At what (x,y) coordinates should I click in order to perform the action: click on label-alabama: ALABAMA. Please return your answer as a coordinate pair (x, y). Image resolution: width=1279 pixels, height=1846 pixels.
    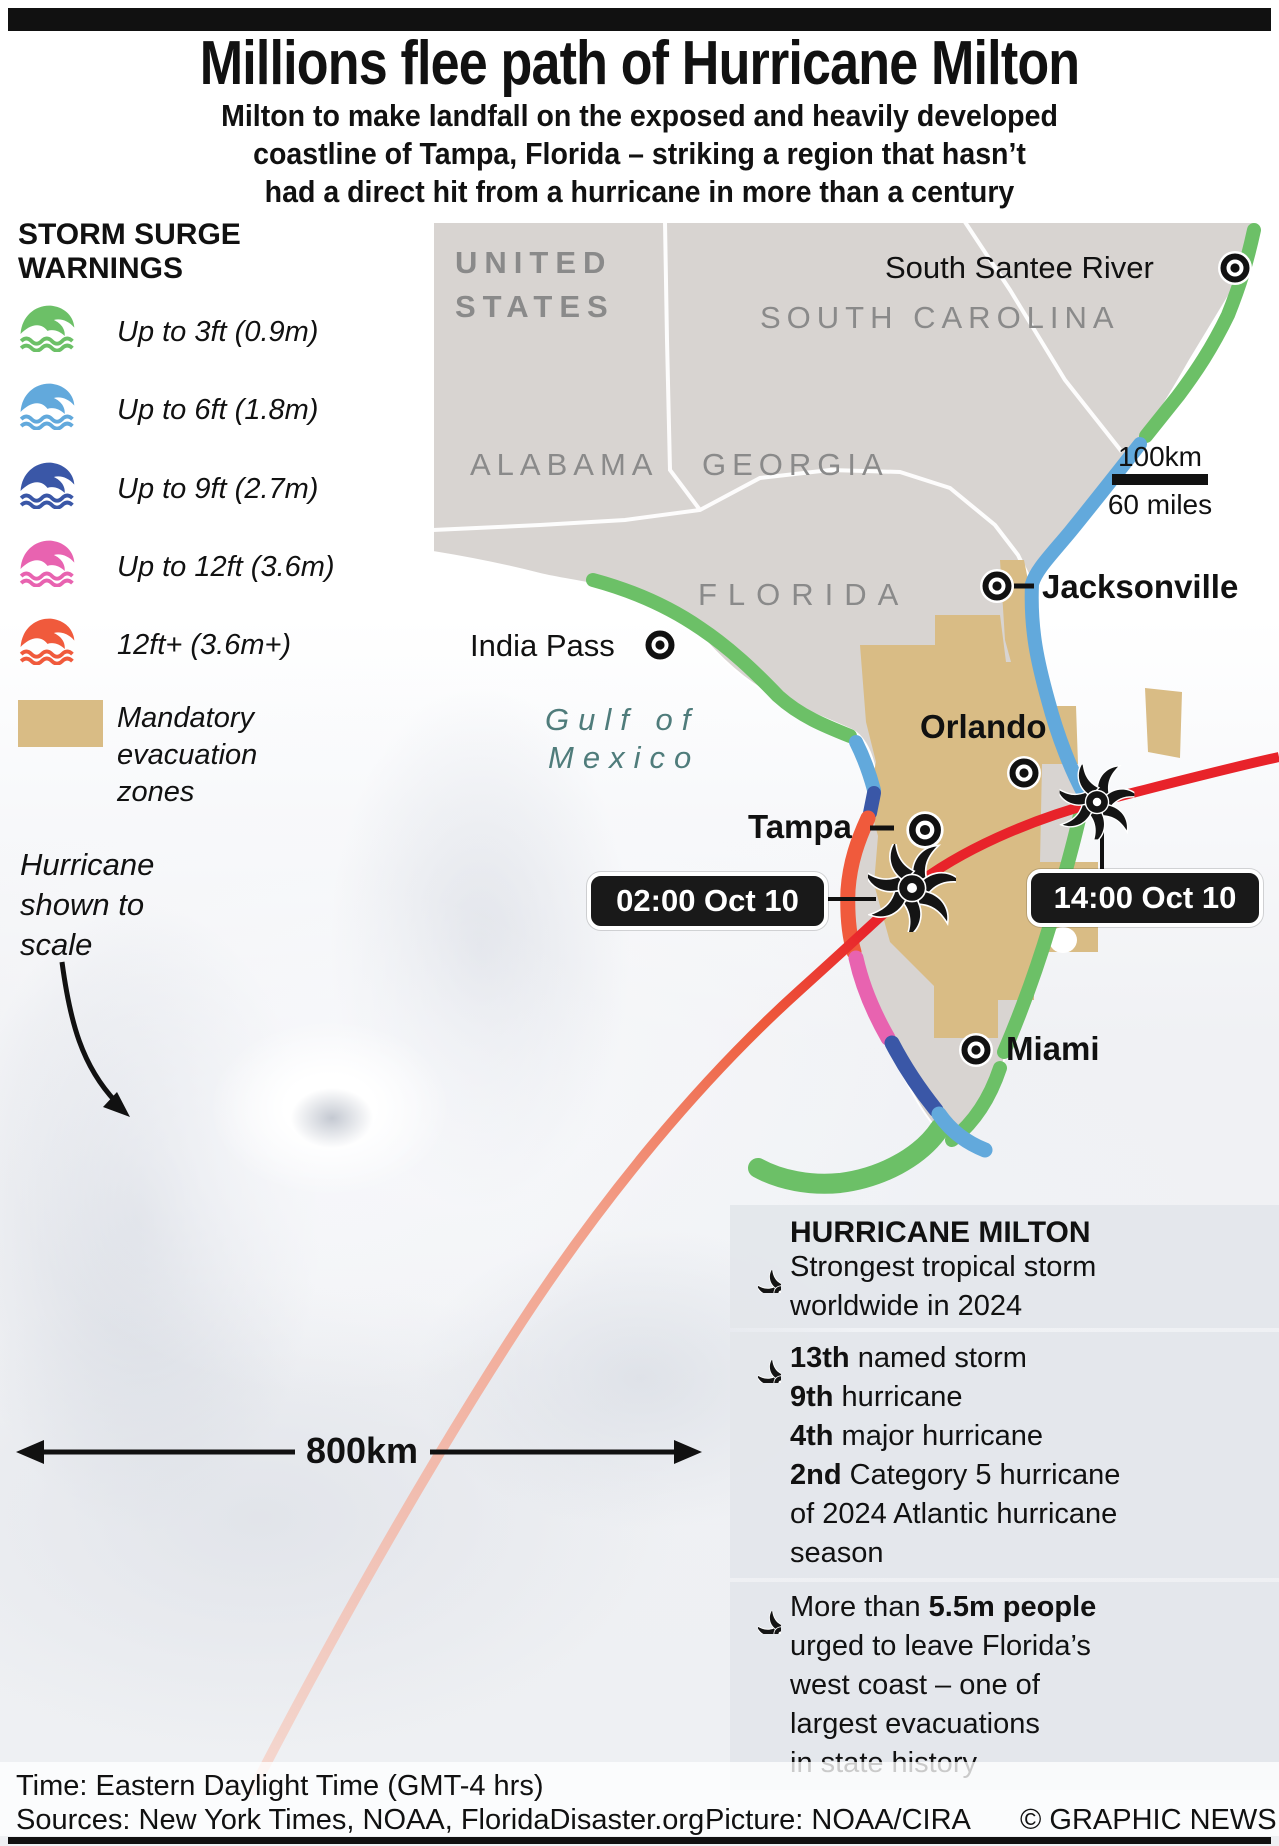
    Looking at the image, I should click on (564, 464).